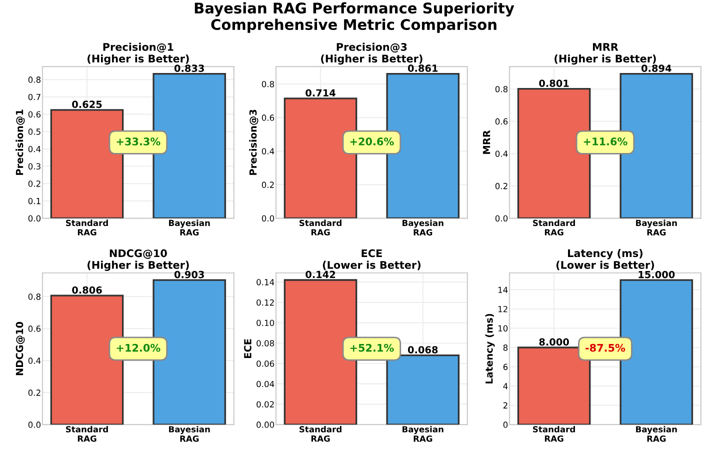 This screenshot has height=459, width=708. Describe the element at coordinates (371, 53) in the screenshot. I see `chart-title: Precision@3 (Higher is Better)` at that location.